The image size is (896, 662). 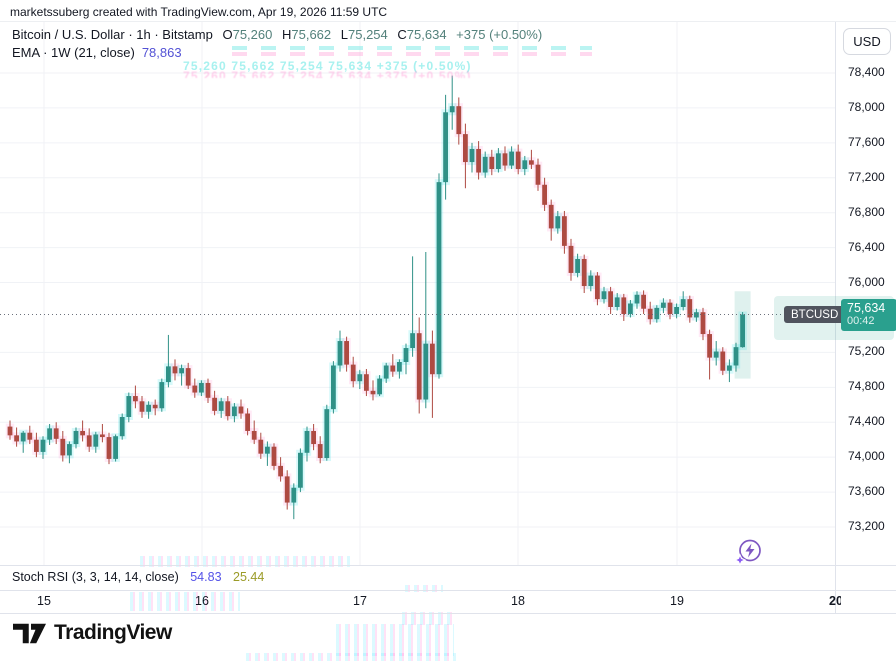 I want to click on open-value: 75,260, so click(x=252, y=34).